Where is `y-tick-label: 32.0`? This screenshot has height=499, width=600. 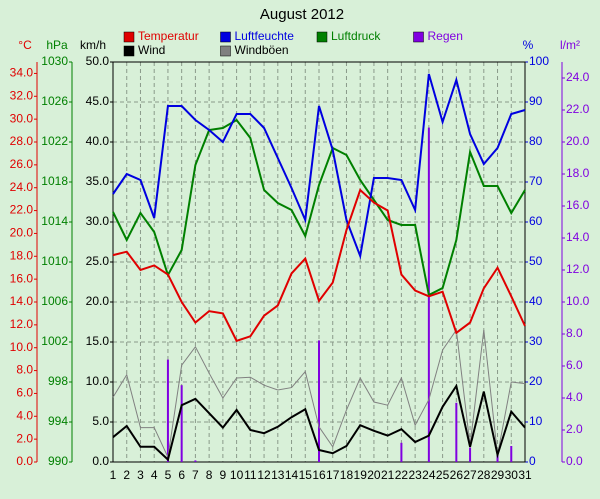 y-tick-label: 32.0 is located at coordinates (22, 95).